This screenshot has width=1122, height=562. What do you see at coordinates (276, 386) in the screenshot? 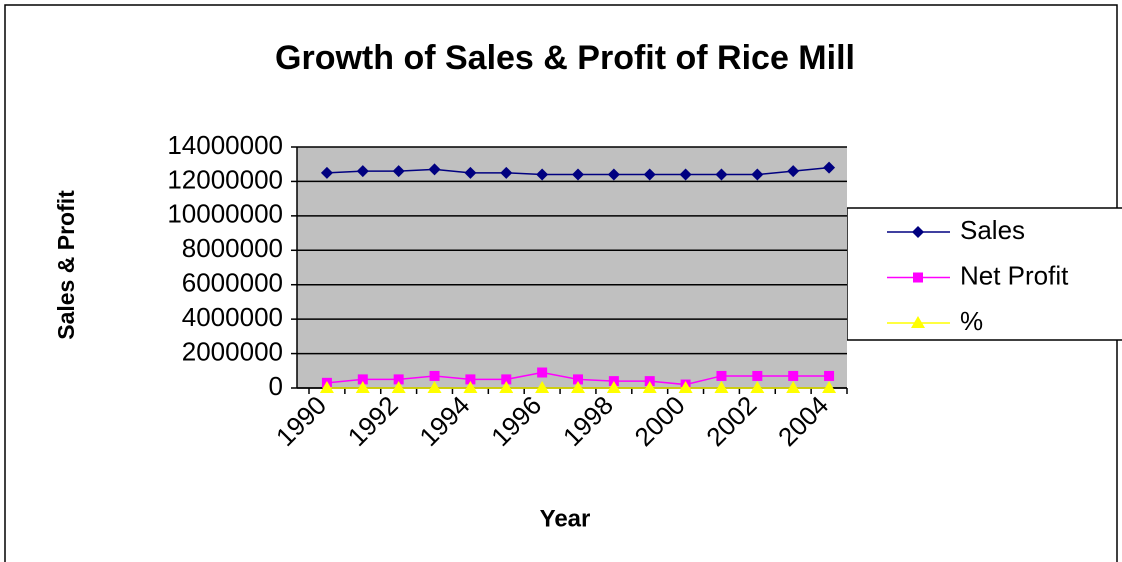
I see `y-tick-label: 0` at bounding box center [276, 386].